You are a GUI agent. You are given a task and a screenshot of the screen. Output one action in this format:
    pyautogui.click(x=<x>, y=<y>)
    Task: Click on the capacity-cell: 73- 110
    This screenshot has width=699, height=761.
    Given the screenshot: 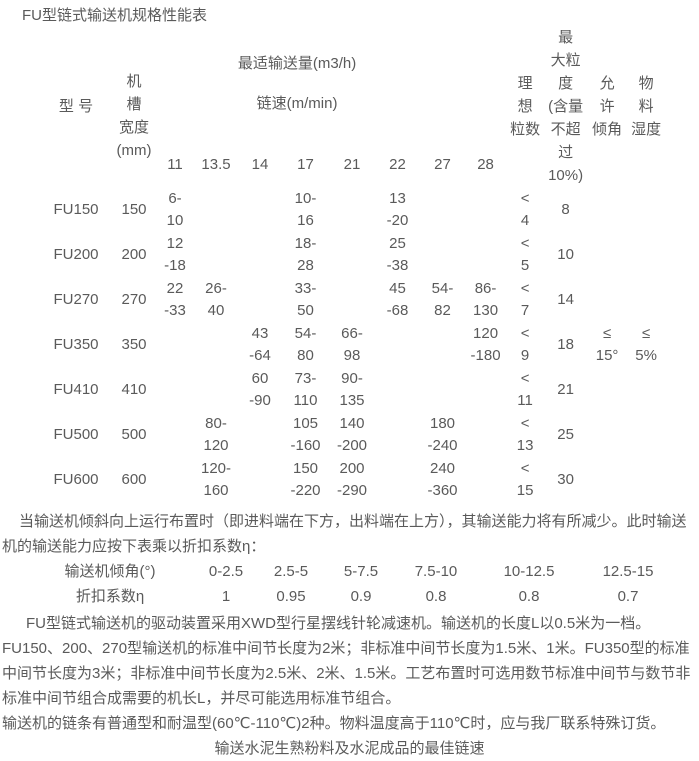 What is the action you would take?
    pyautogui.click(x=305, y=389)
    